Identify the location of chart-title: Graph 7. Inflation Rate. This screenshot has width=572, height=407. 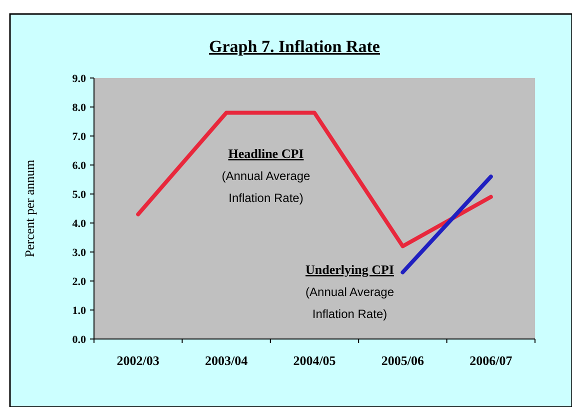
(294, 46).